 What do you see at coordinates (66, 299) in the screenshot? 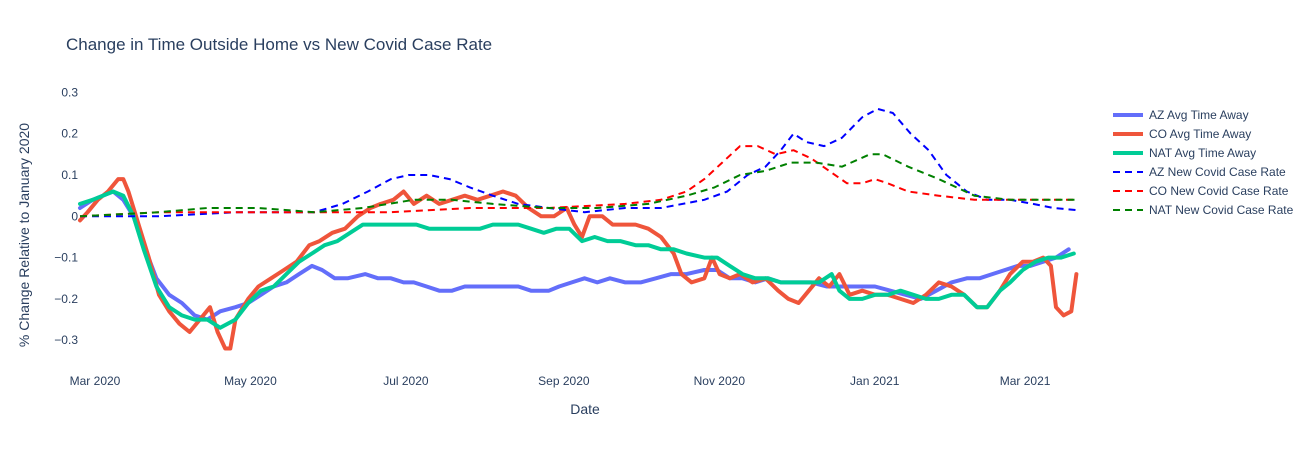
I see `y-tick-label: −0.2` at bounding box center [66, 299].